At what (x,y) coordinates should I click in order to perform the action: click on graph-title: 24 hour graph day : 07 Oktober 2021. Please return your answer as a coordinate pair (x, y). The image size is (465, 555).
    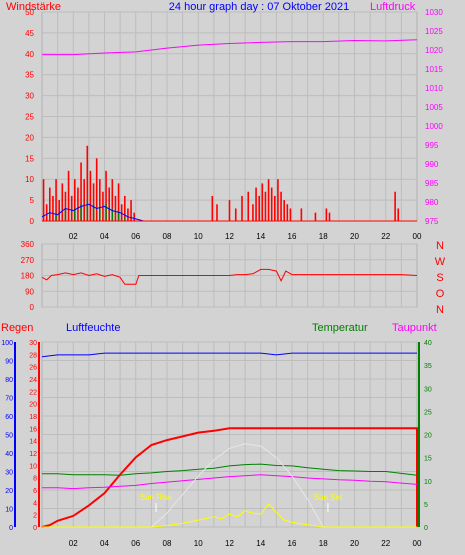
    Looking at the image, I should click on (259, 7).